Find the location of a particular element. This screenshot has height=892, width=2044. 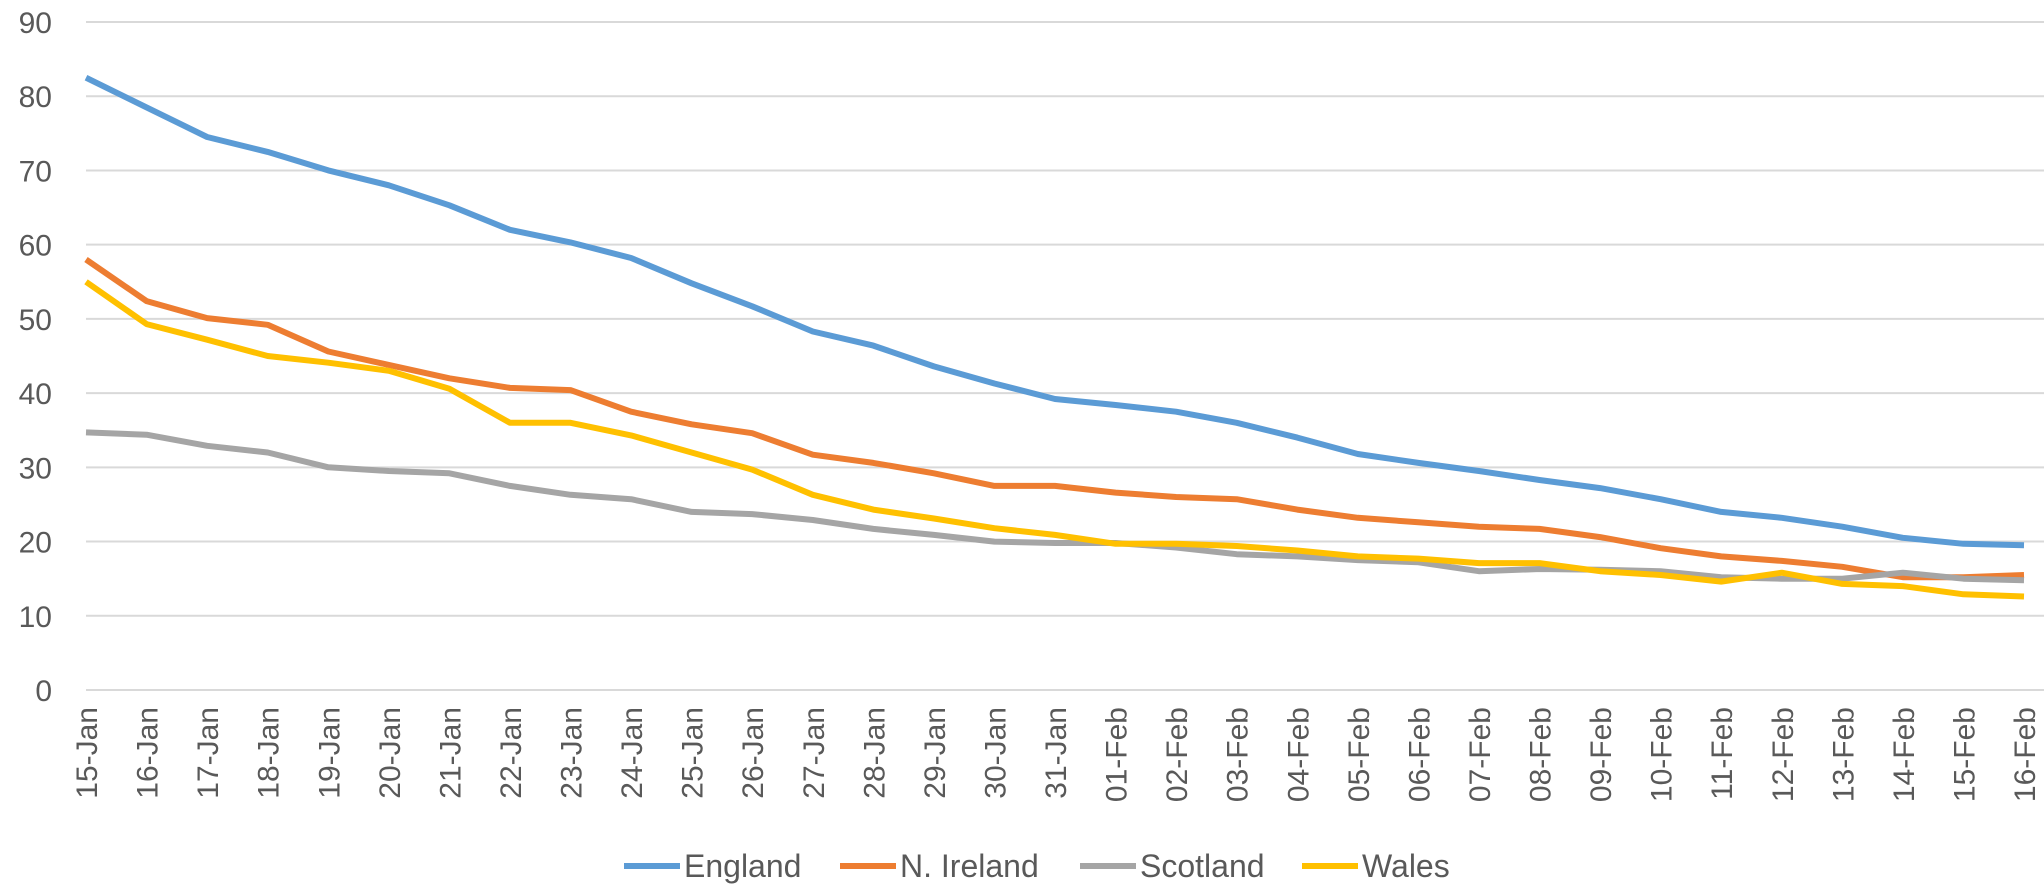

x-tick-label: 16-Feb is located at coordinates (2025, 754).